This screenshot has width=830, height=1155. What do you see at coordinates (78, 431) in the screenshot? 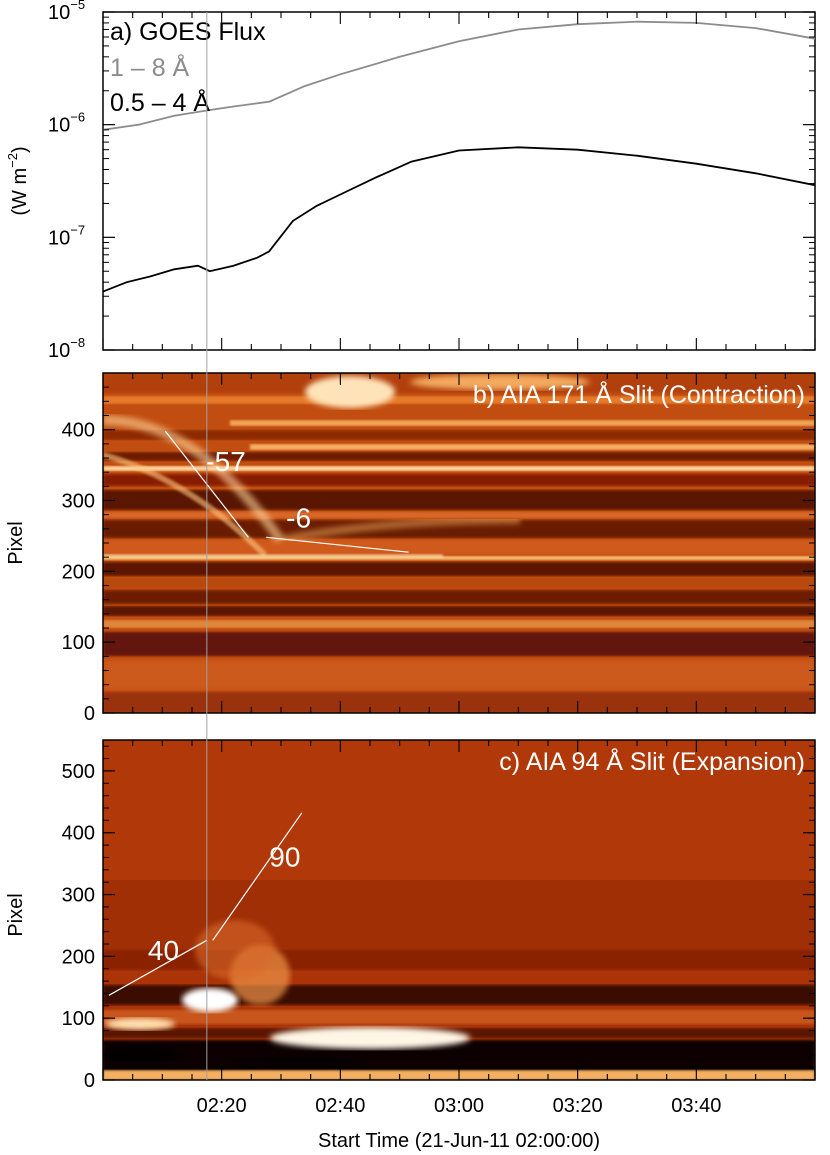
I see `b-ytick-label-4: 400` at bounding box center [78, 431].